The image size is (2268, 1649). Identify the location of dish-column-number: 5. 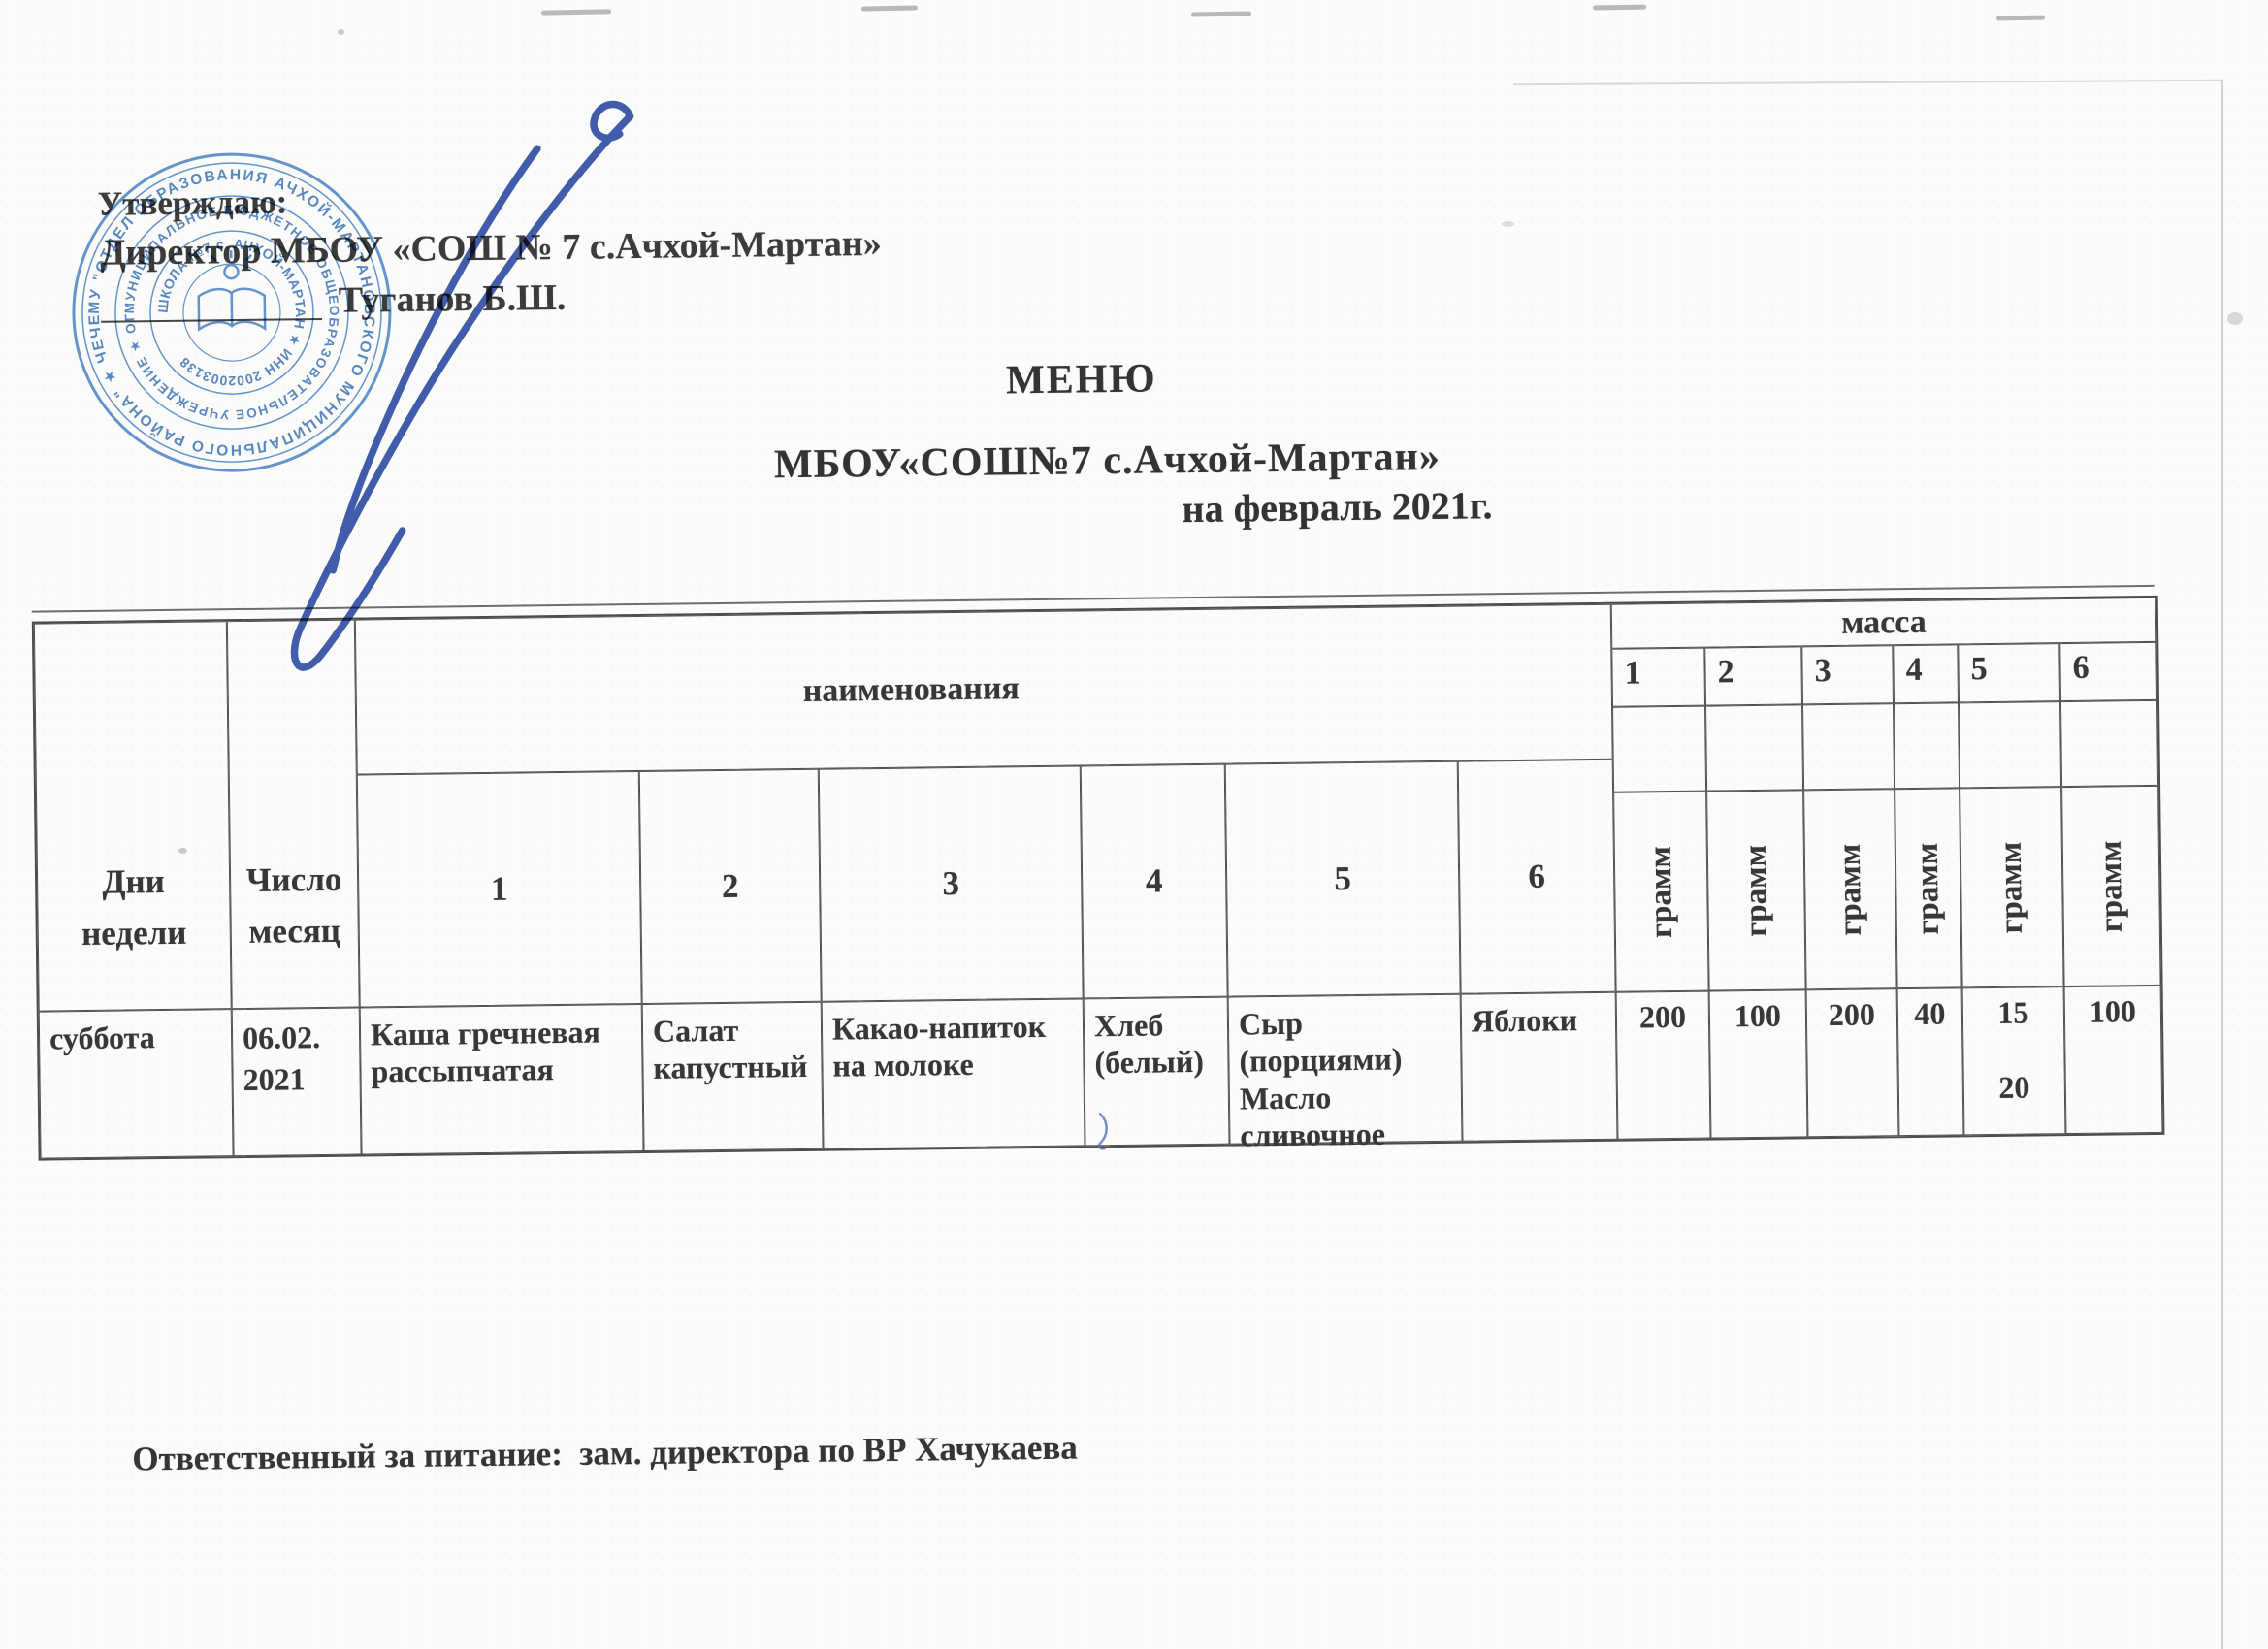
(1342, 878).